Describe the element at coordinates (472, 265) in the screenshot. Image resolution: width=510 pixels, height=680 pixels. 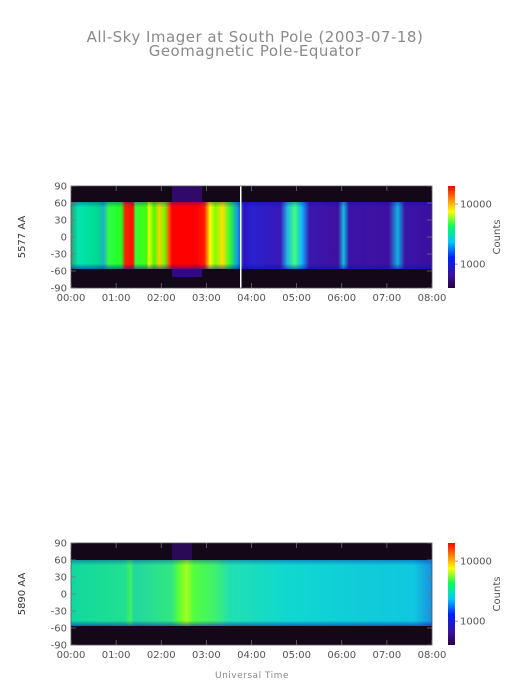
I see `panel-5577-colorbar-tick-label: 1000` at that location.